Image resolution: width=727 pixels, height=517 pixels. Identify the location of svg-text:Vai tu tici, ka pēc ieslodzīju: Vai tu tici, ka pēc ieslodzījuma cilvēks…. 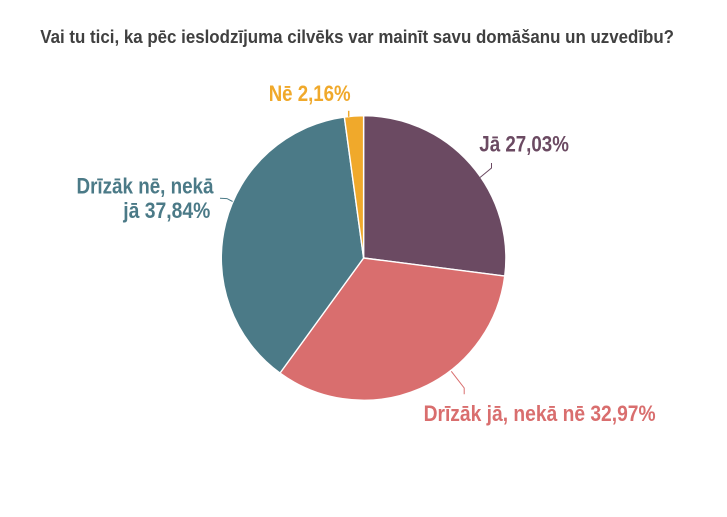
(357, 37).